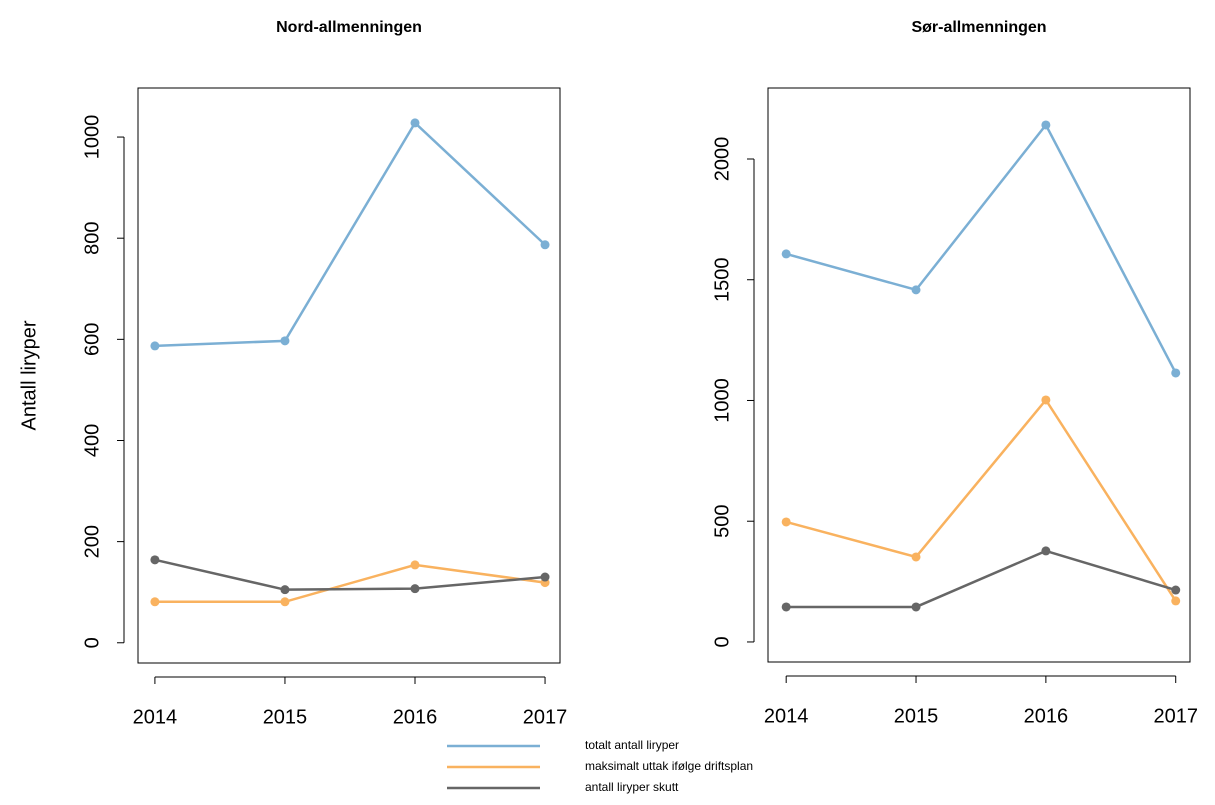  What do you see at coordinates (722, 279) in the screenshot?
I see `y-tick-label: 1500` at bounding box center [722, 279].